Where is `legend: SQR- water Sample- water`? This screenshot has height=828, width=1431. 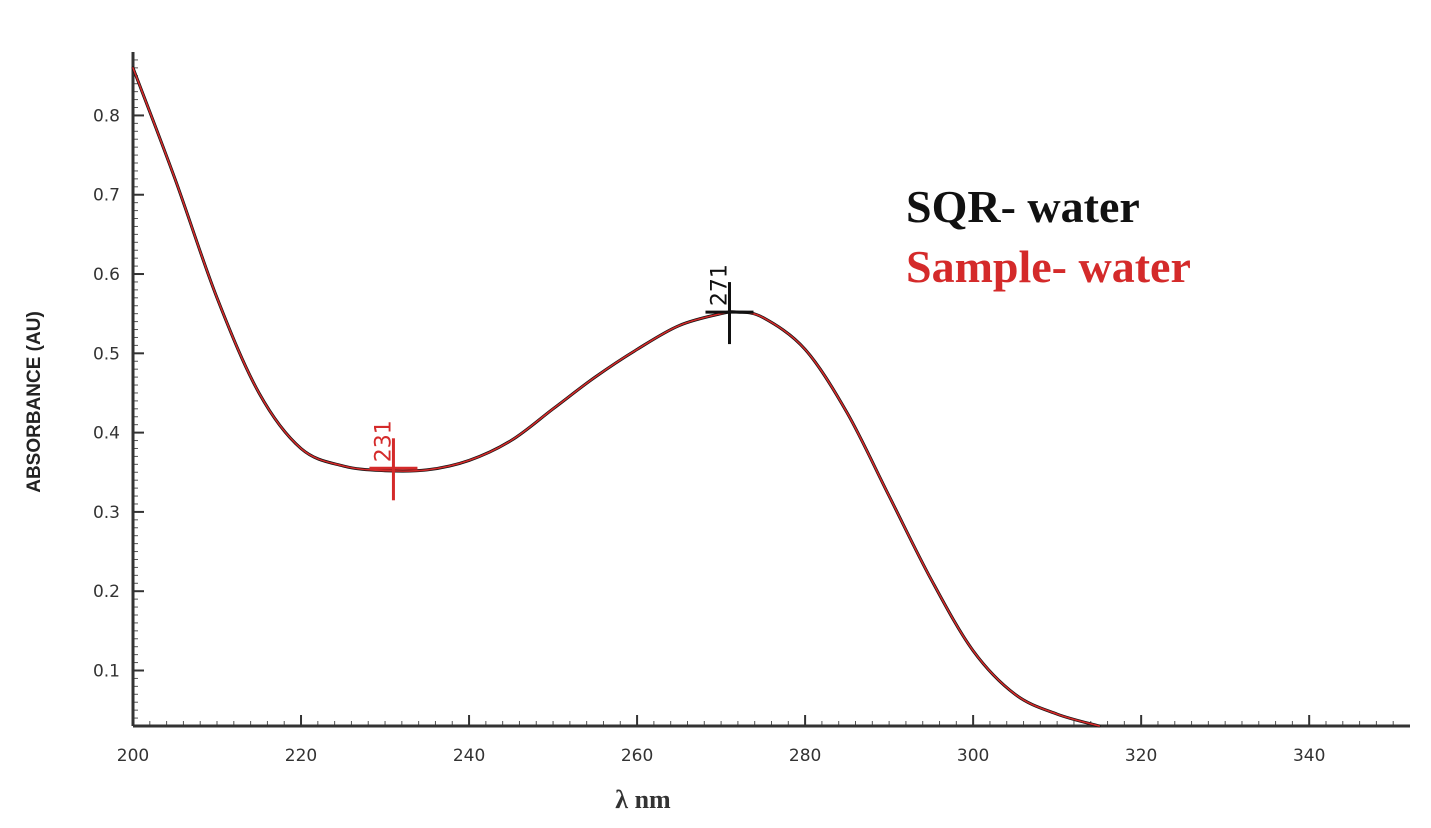 legend: SQR- water Sample- water is located at coordinates (1048, 236).